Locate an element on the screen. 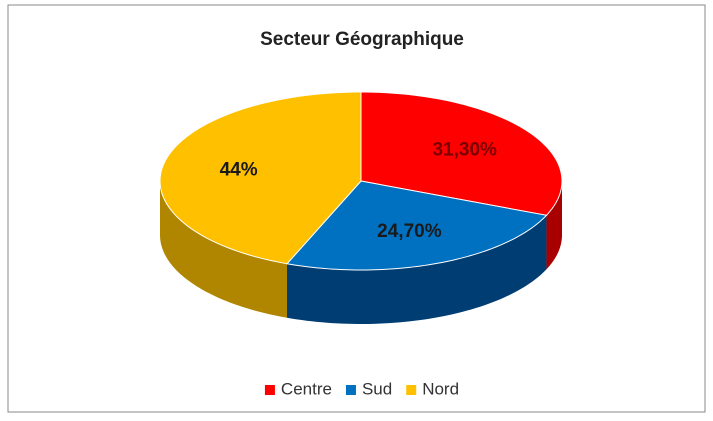 The image size is (713, 421). value-label: 24,70% is located at coordinates (409, 231).